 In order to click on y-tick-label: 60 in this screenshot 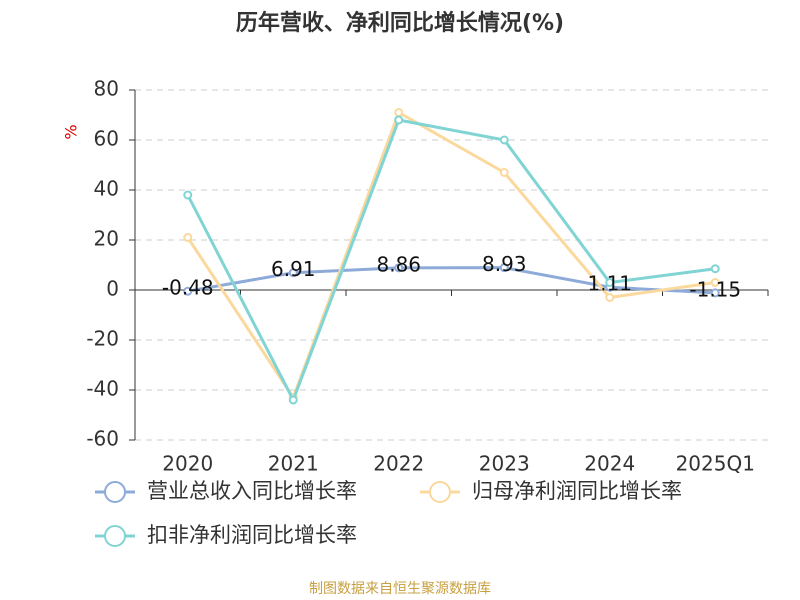, I will do `click(106, 139)`.